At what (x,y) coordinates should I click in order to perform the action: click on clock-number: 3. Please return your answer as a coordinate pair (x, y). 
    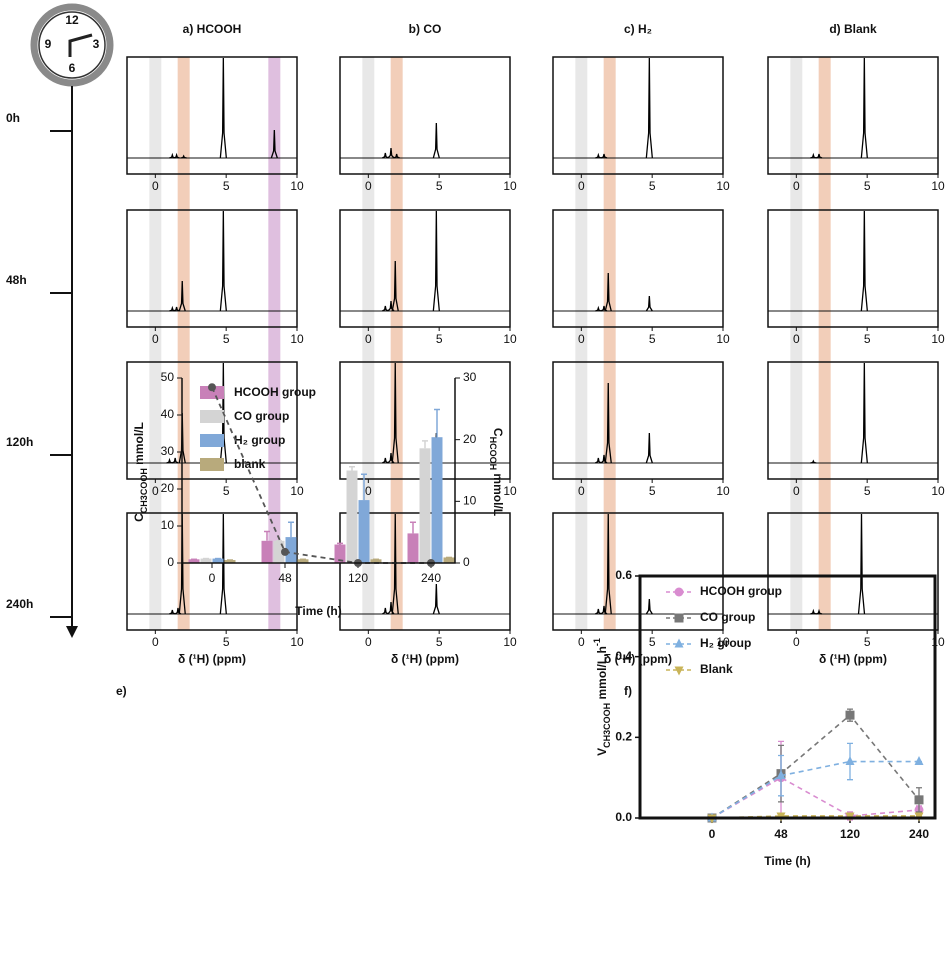
    Looking at the image, I should click on (96, 44).